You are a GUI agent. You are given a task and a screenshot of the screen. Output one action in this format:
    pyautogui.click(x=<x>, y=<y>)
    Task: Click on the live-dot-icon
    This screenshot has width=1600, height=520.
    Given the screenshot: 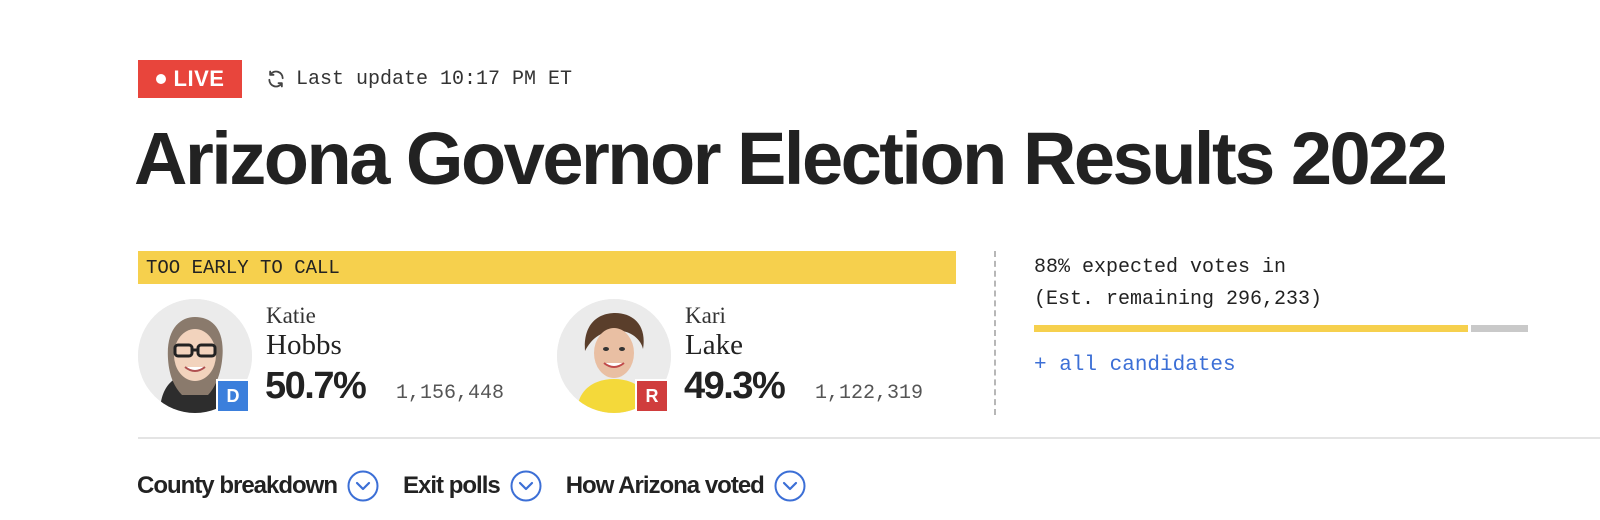 What is the action you would take?
    pyautogui.click(x=160, y=79)
    